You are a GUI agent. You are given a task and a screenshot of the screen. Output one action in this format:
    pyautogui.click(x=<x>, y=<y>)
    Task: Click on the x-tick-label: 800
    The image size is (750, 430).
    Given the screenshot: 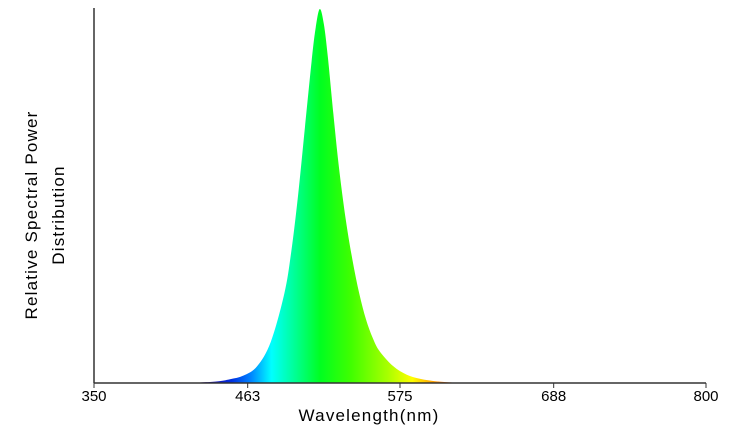 What is the action you would take?
    pyautogui.click(x=705, y=396)
    